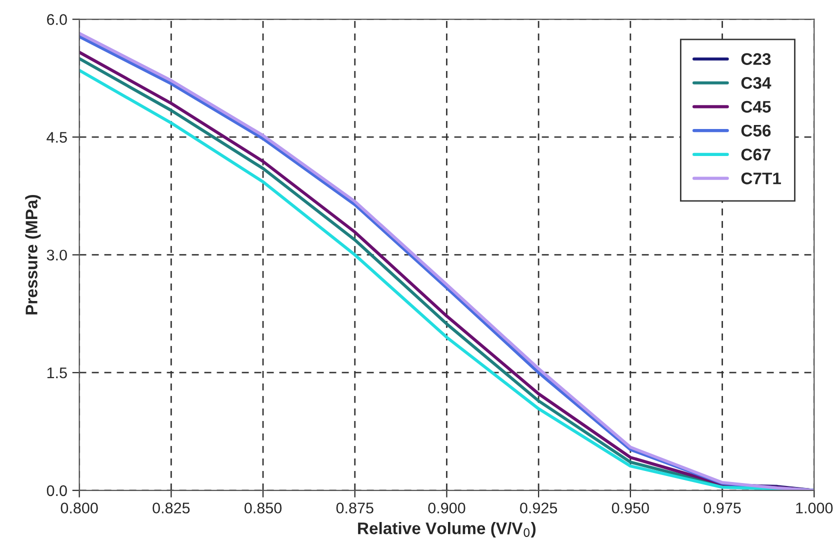 The image size is (835, 551). Describe the element at coordinates (814, 508) in the screenshot. I see `x-tick-label: 1.000` at that location.